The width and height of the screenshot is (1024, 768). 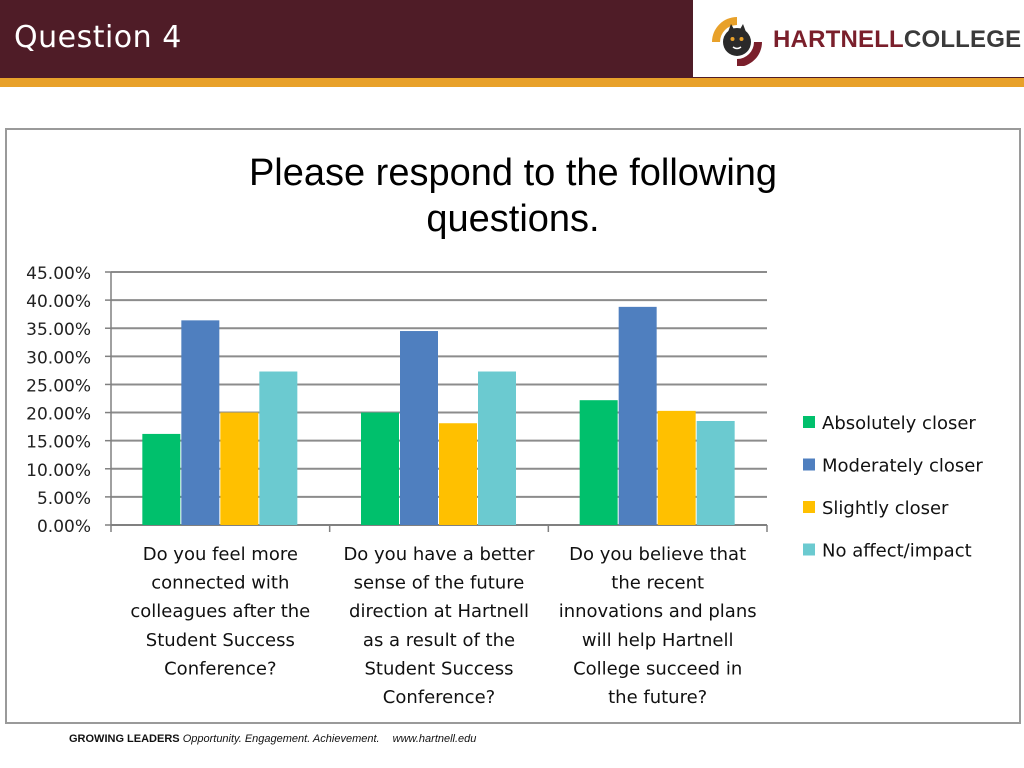 What do you see at coordinates (512, 82) in the screenshot?
I see `header-accent-stripe` at bounding box center [512, 82].